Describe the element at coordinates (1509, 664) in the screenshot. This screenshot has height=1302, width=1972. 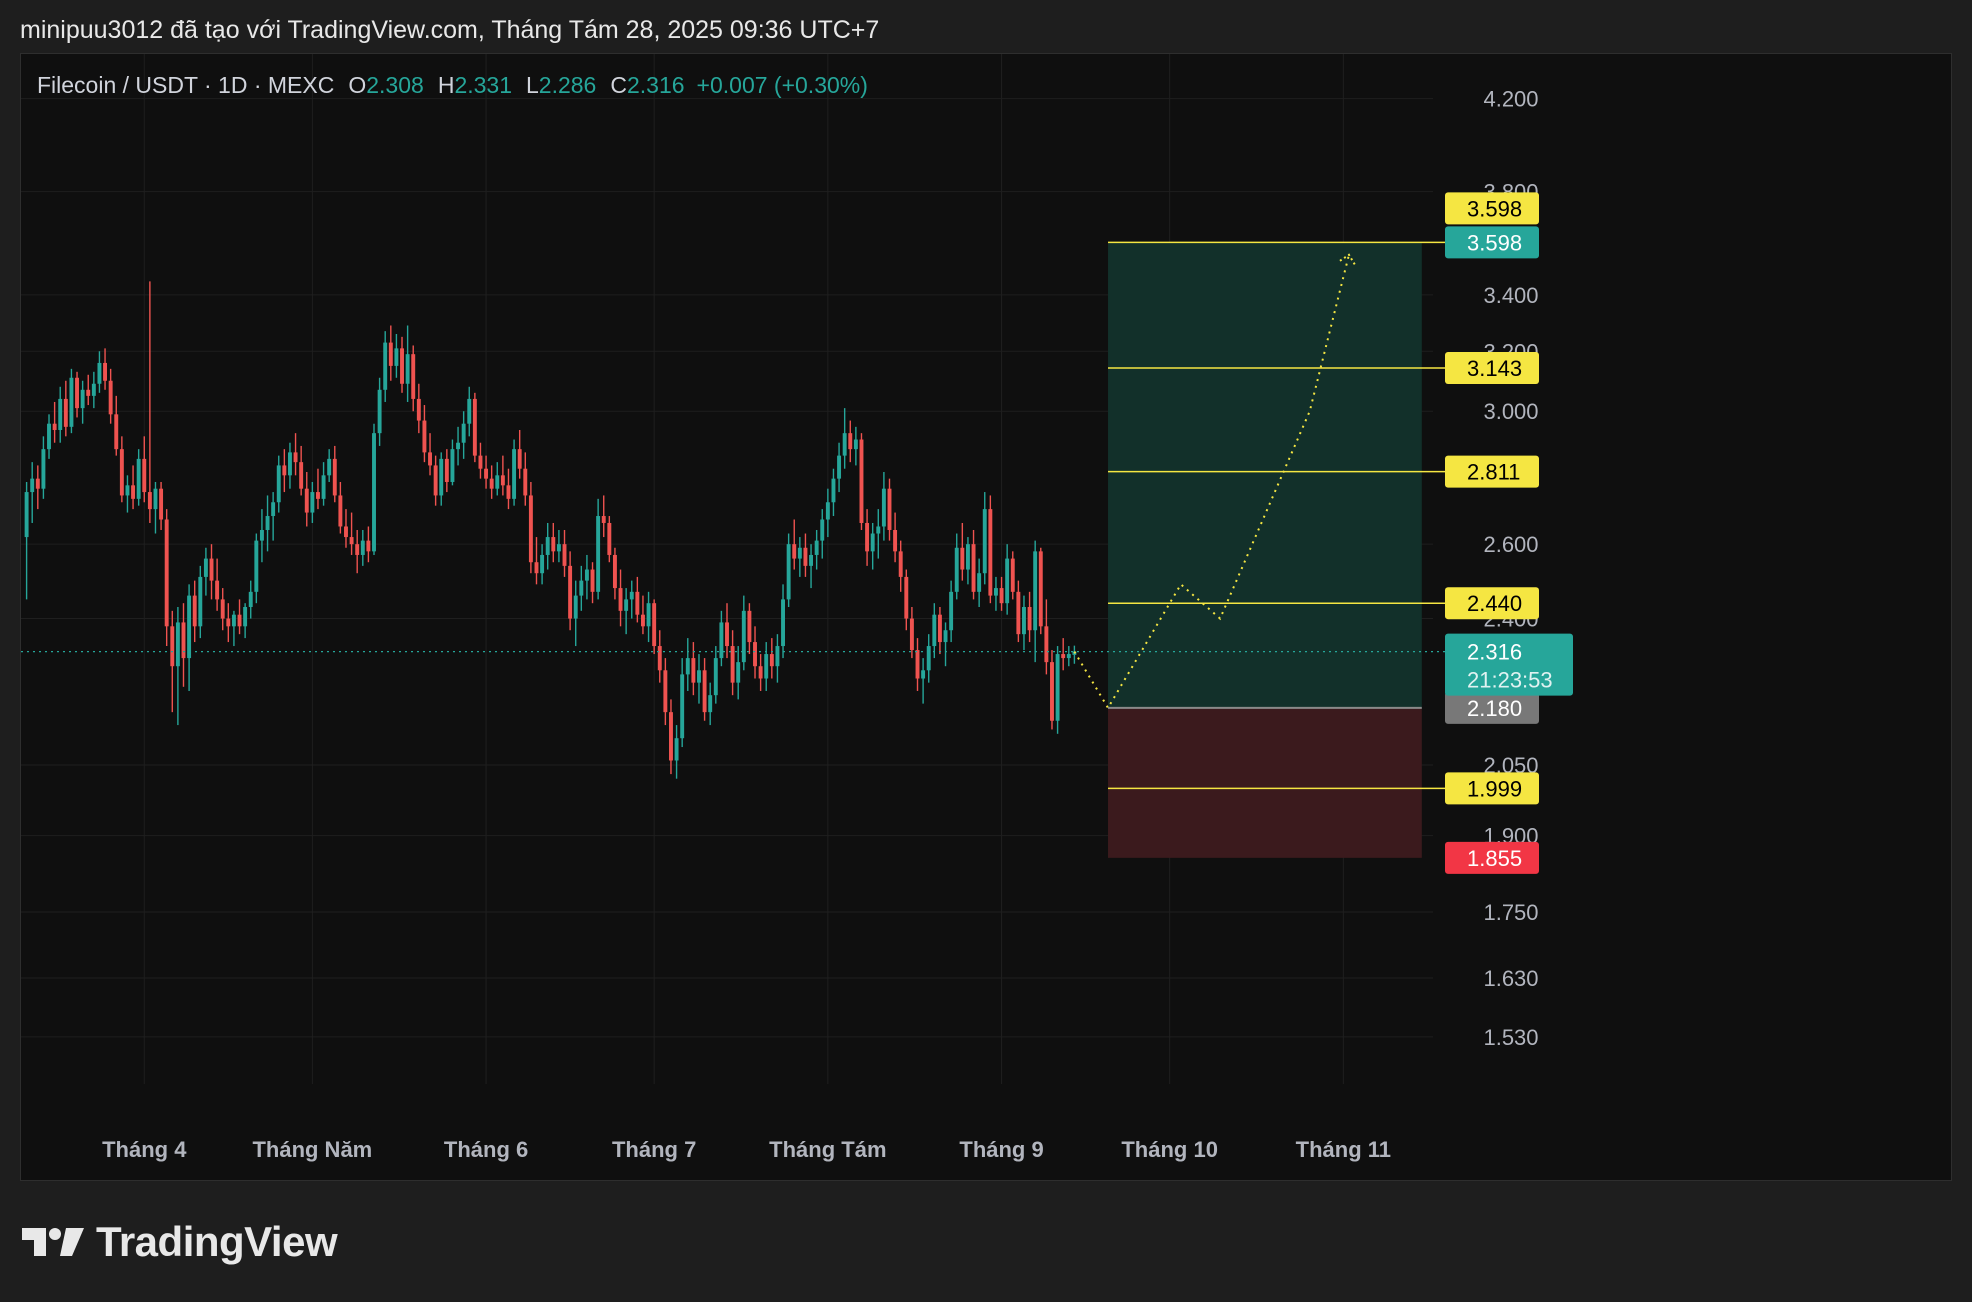
I see `current-price-tag: 2.316 21:23:53` at that location.